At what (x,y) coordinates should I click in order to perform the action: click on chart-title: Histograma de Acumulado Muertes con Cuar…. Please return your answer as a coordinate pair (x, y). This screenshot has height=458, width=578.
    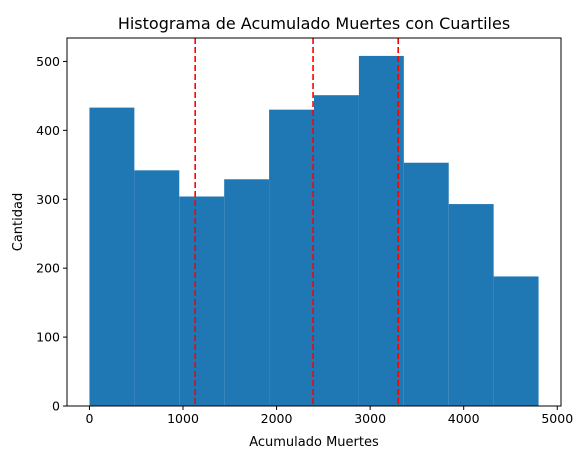
    Looking at the image, I should click on (314, 23).